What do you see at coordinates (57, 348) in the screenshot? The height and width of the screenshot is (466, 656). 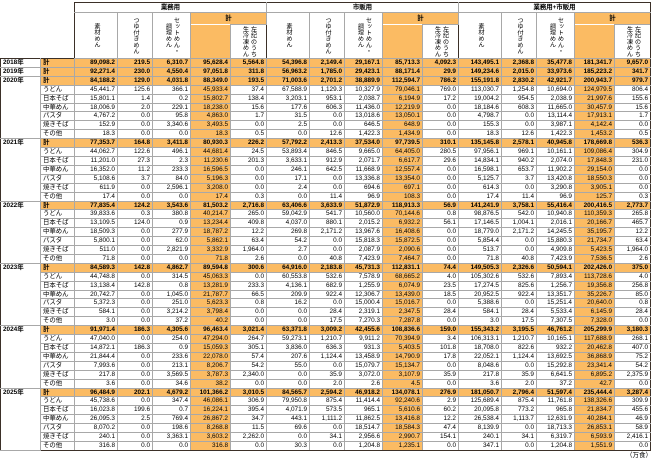 I see `category-label: 日本そば` at bounding box center [57, 348].